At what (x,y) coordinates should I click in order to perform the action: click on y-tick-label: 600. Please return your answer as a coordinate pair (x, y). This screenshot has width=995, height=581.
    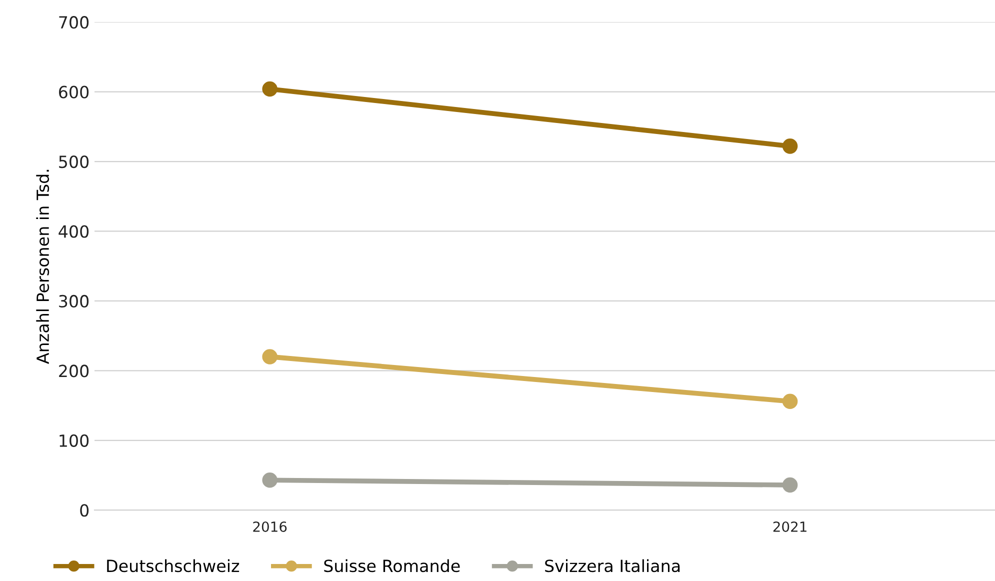
    Looking at the image, I should click on (74, 92).